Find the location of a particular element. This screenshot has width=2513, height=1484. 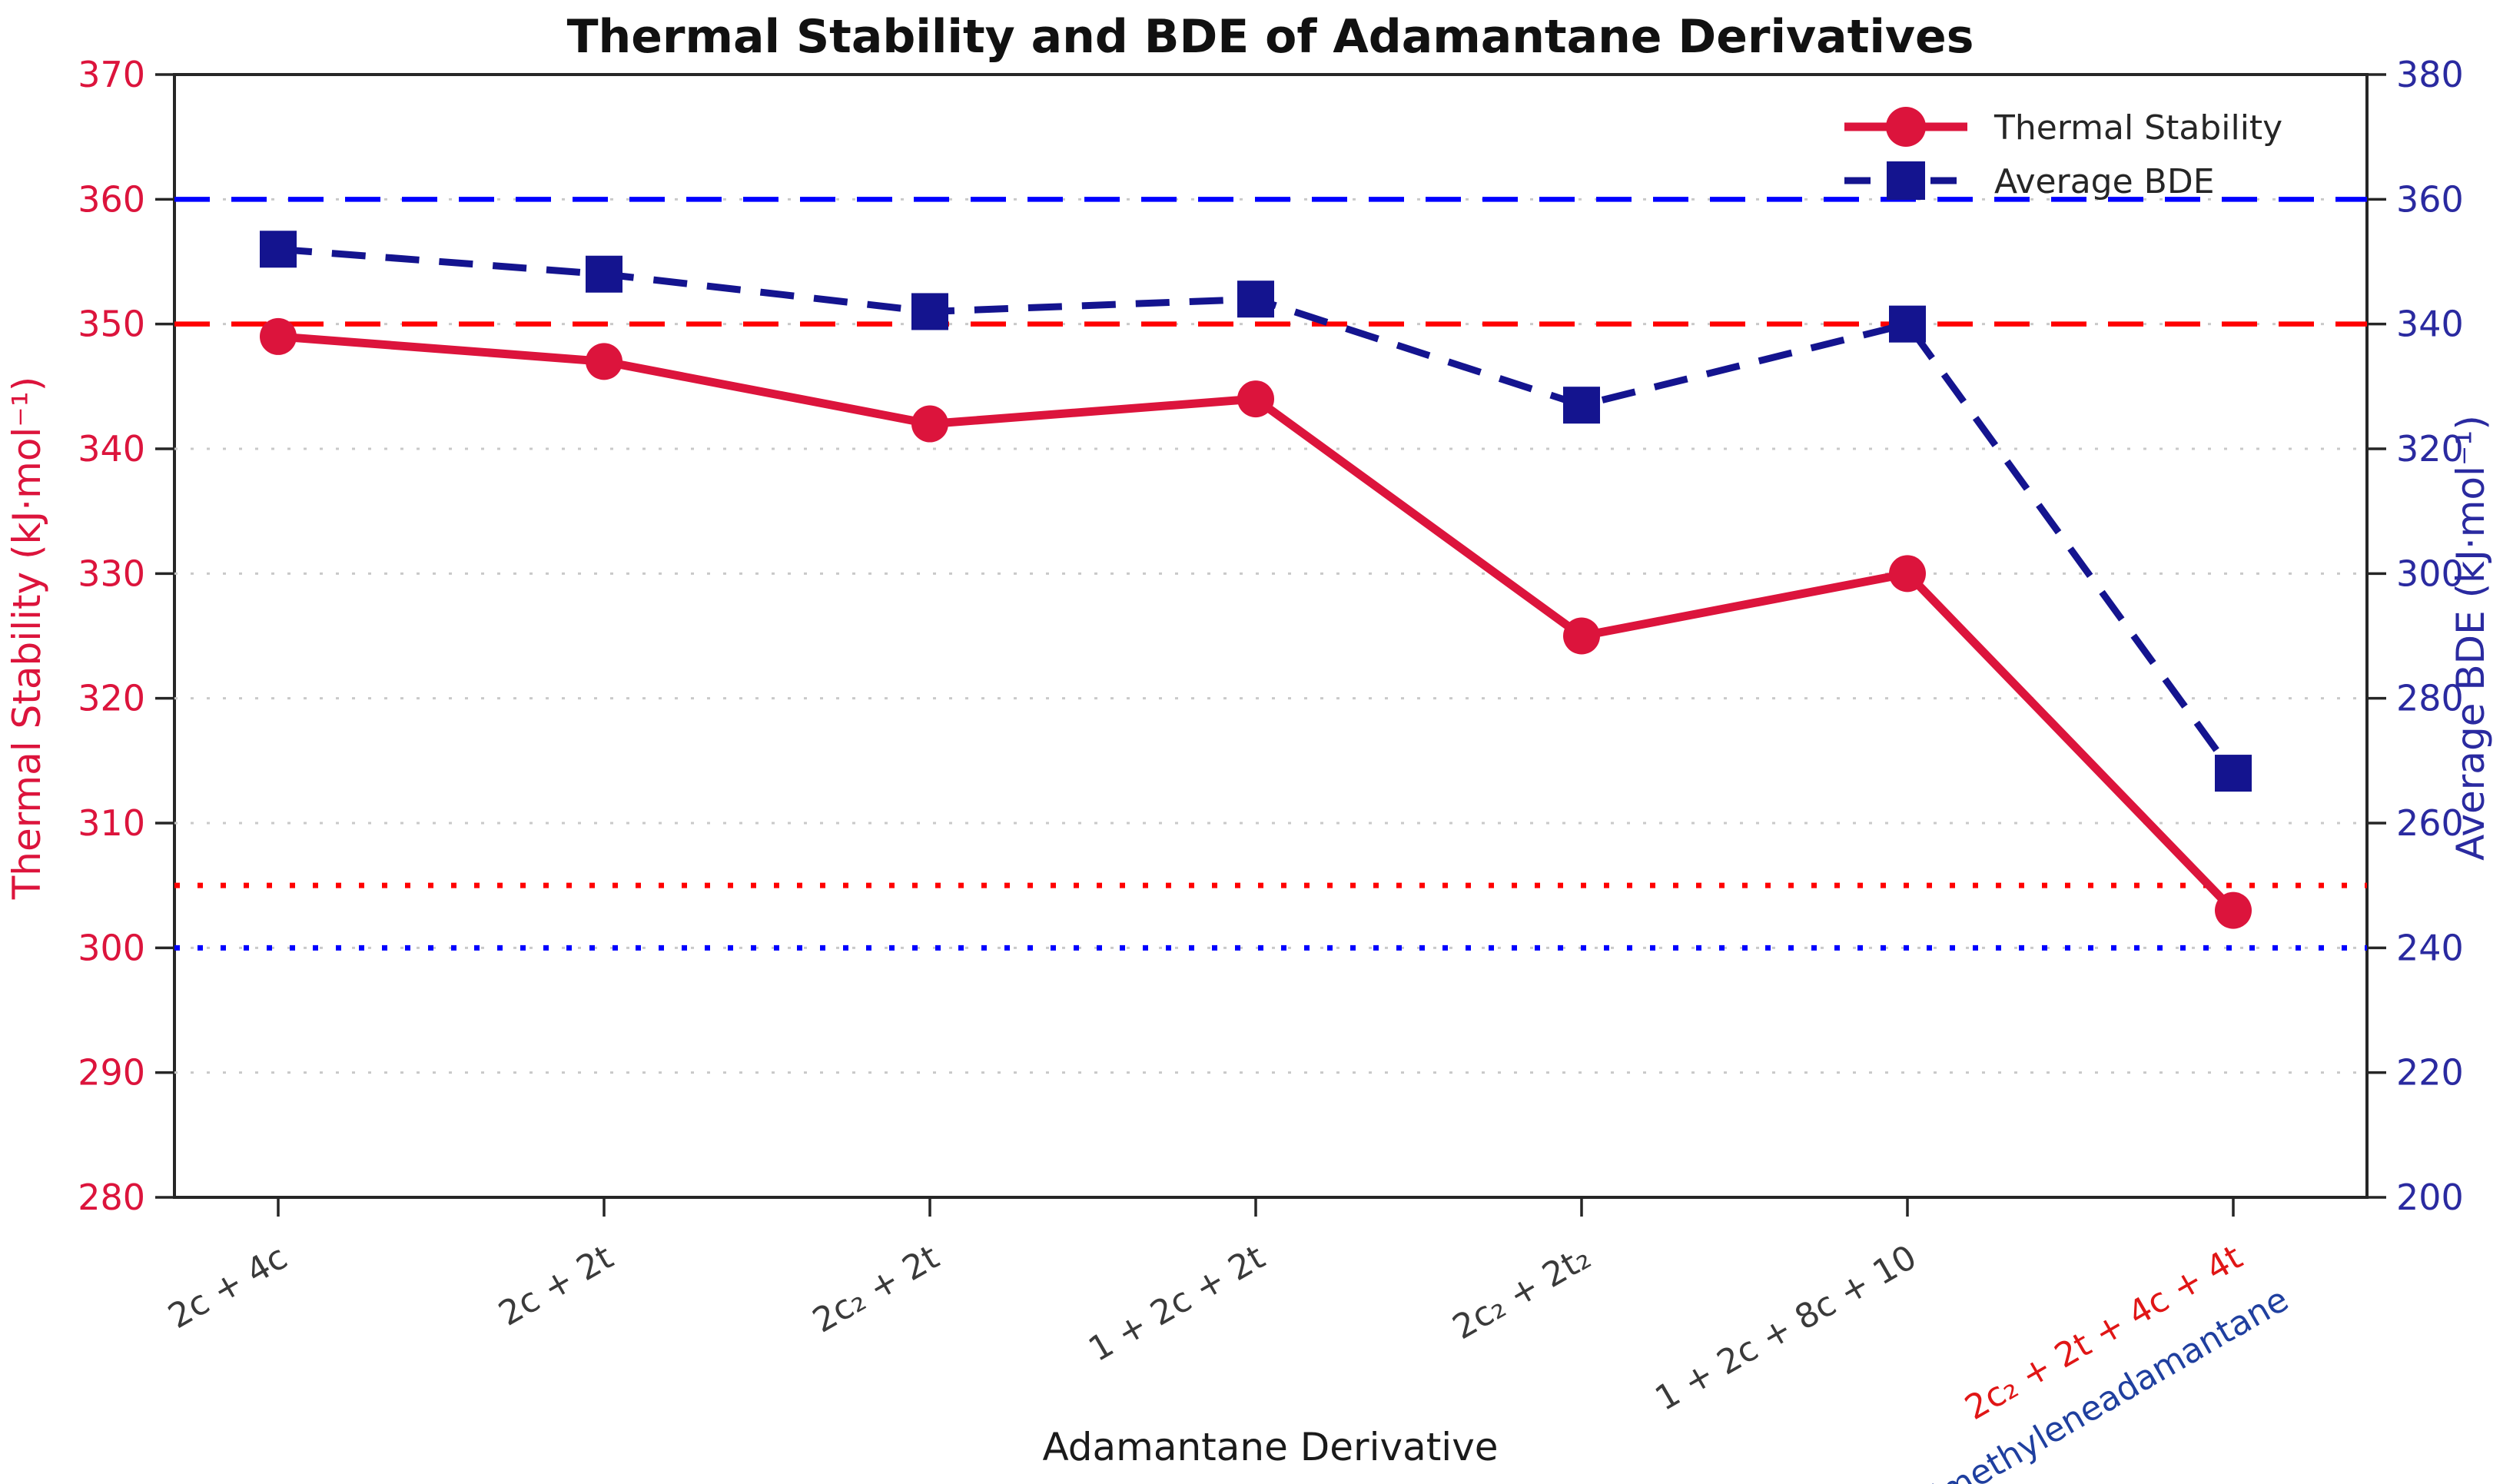

legend-thermal-label: Thermal Stability is located at coordinates (2137, 128).